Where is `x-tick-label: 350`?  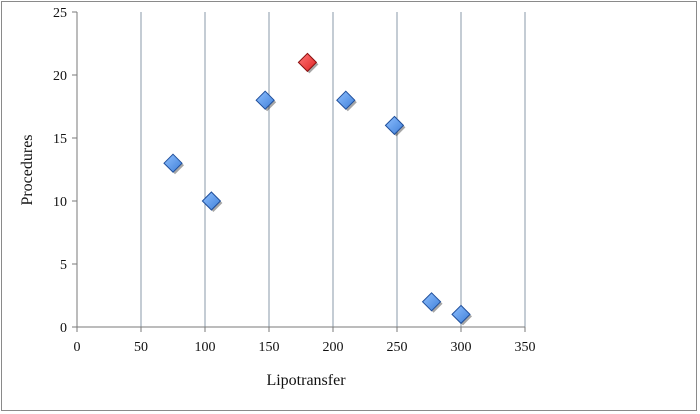
x-tick-label: 350 is located at coordinates (525, 347).